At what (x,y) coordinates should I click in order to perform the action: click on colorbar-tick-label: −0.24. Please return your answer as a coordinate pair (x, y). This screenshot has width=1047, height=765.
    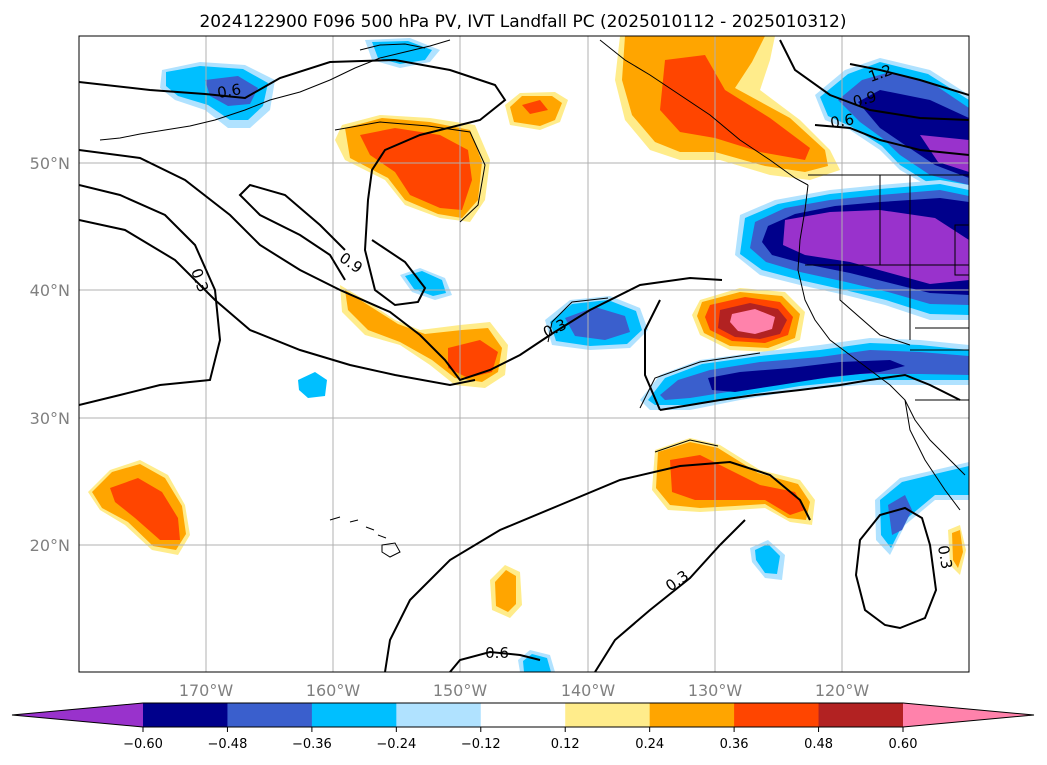
    Looking at the image, I should click on (396, 744).